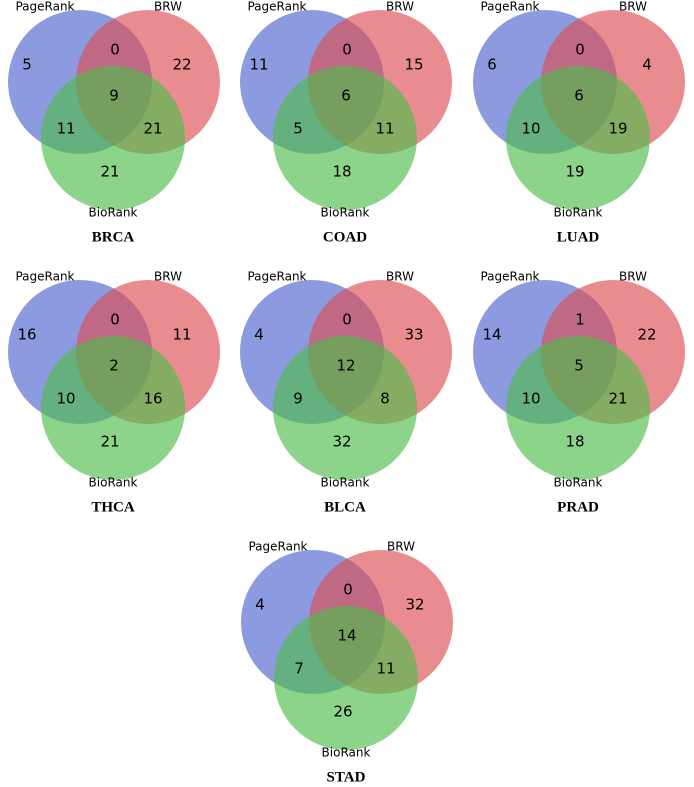 Image resolution: width=694 pixels, height=787 pixels. What do you see at coordinates (413, 65) in the screenshot?
I see `region-count: 15` at bounding box center [413, 65].